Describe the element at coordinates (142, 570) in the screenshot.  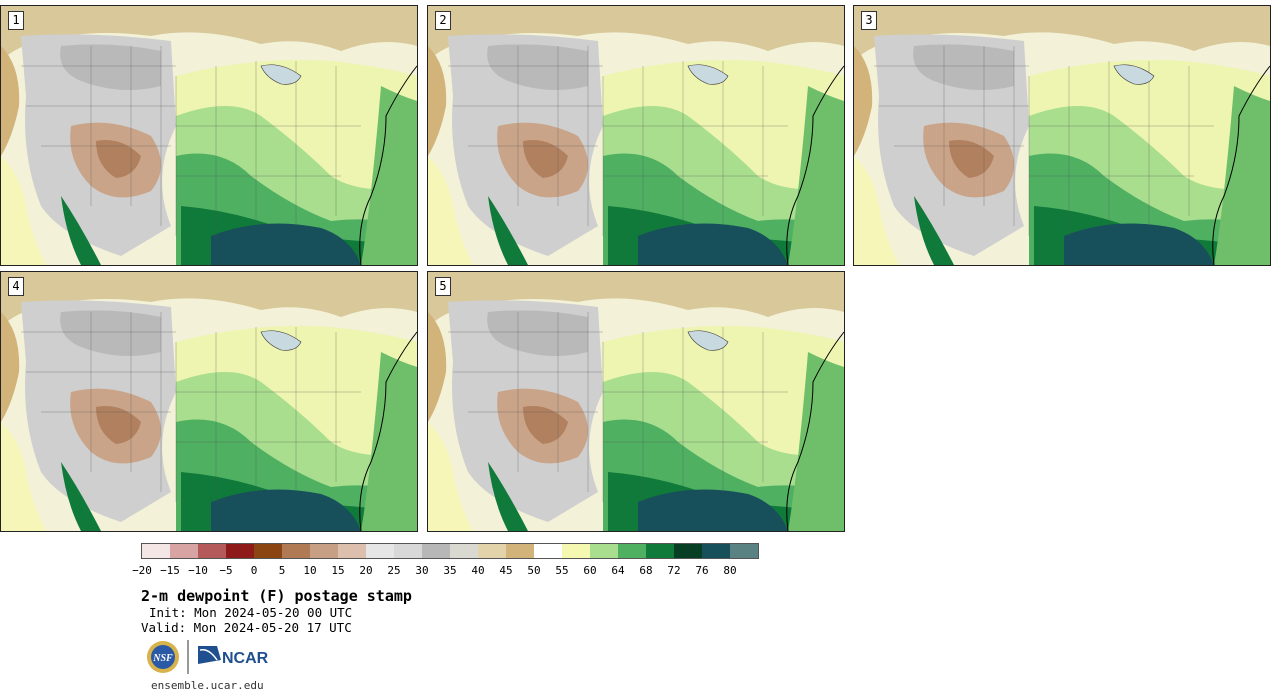
I see `colorbar-tick-label: −20` at that location.